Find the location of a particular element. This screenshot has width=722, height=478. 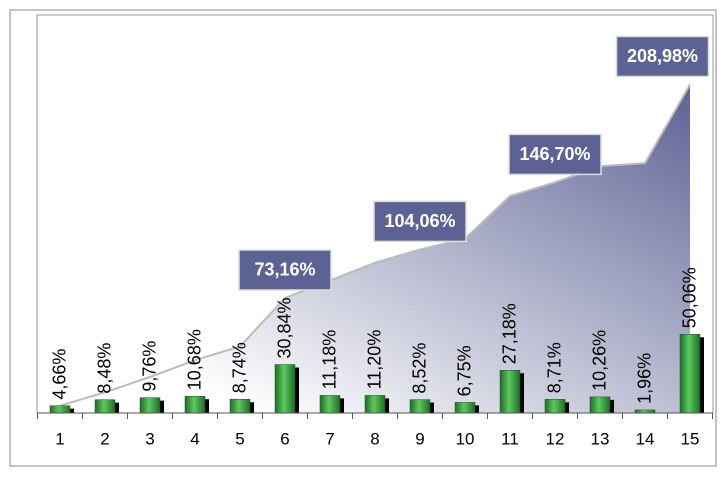

value-label: 104,06% is located at coordinates (419, 221).